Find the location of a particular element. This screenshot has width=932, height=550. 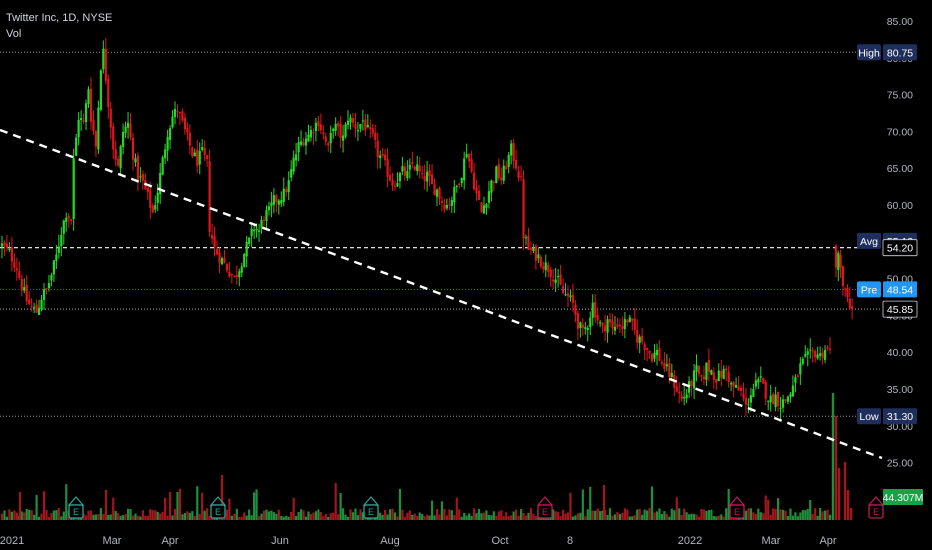

price-badge-name-box is located at coordinates (869, 416).